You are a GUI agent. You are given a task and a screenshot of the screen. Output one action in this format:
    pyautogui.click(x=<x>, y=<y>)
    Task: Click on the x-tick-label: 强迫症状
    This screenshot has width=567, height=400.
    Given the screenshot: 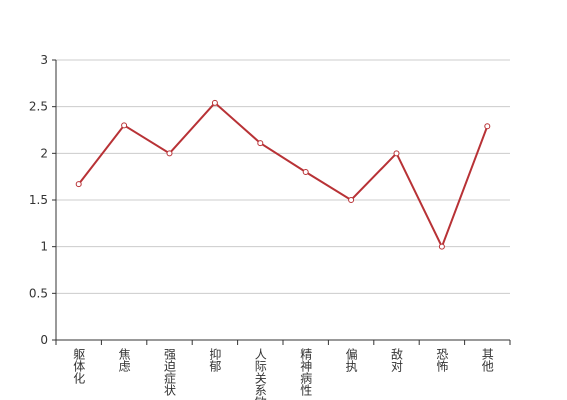 What is the action you would take?
    pyautogui.click(x=170, y=372)
    